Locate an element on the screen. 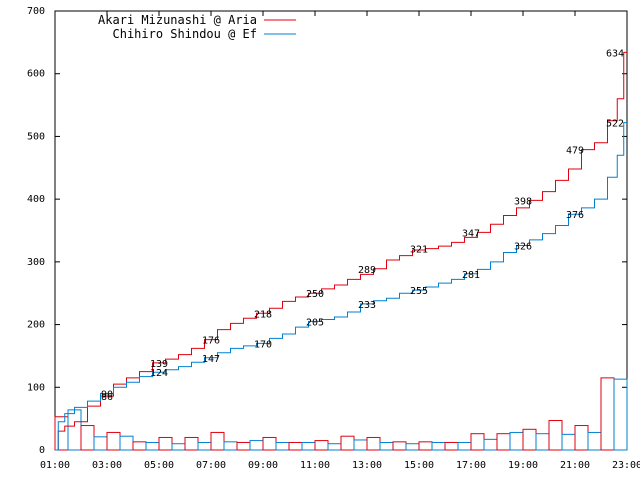  data-label: 90 is located at coordinates (107, 395).